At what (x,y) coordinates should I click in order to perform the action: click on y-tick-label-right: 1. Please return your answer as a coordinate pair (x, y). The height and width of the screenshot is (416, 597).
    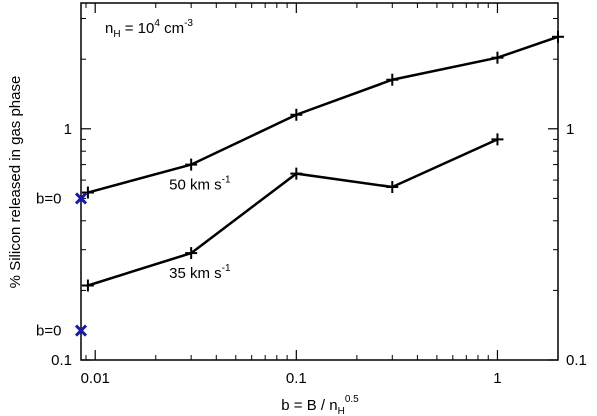
    Looking at the image, I should click on (570, 129).